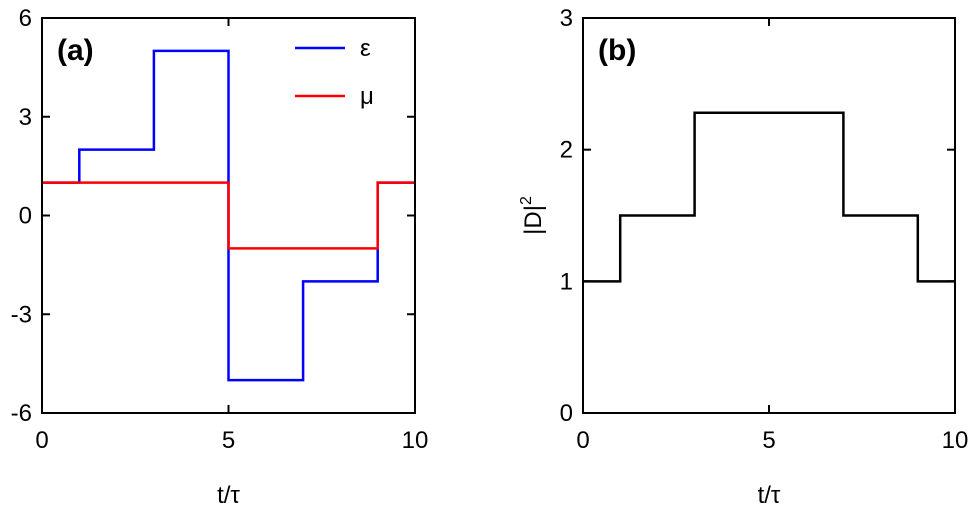 The height and width of the screenshot is (513, 974). Describe the element at coordinates (566, 281) in the screenshot. I see `y-tick-label: 1` at that location.